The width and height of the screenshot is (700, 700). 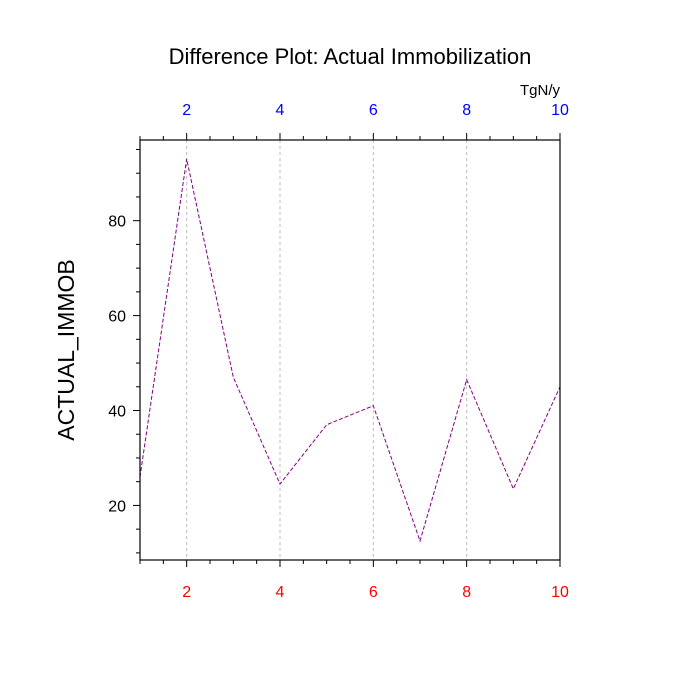 I want to click on x-tick-label-top: 6, so click(x=373, y=110).